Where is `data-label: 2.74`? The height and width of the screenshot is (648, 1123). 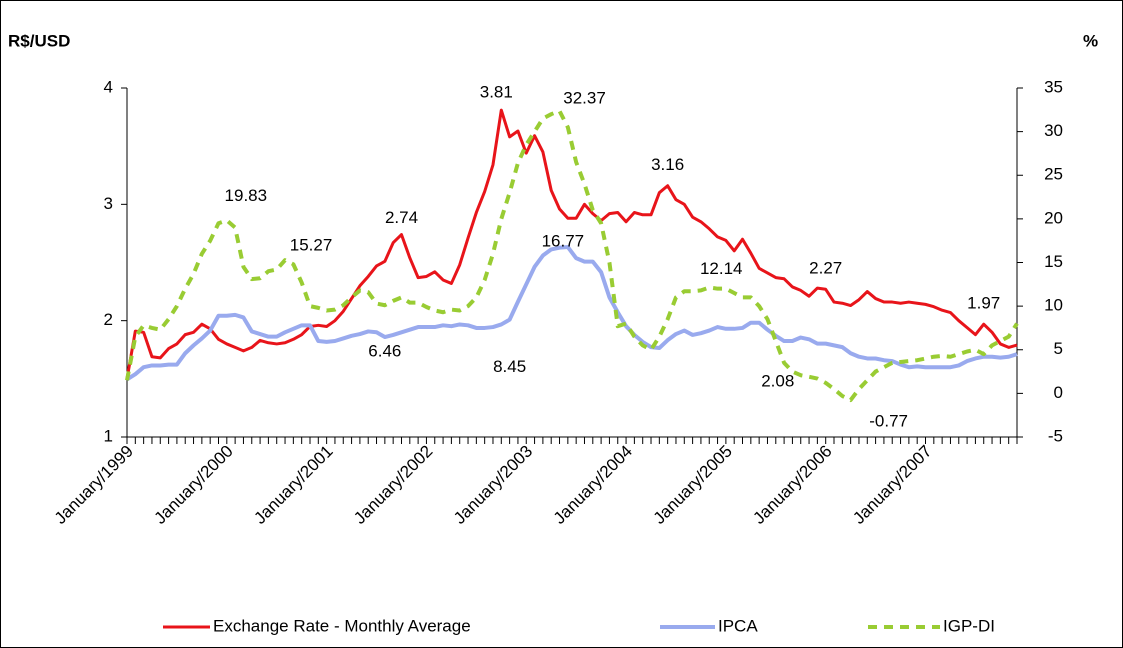 data-label: 2.74 is located at coordinates (401, 217).